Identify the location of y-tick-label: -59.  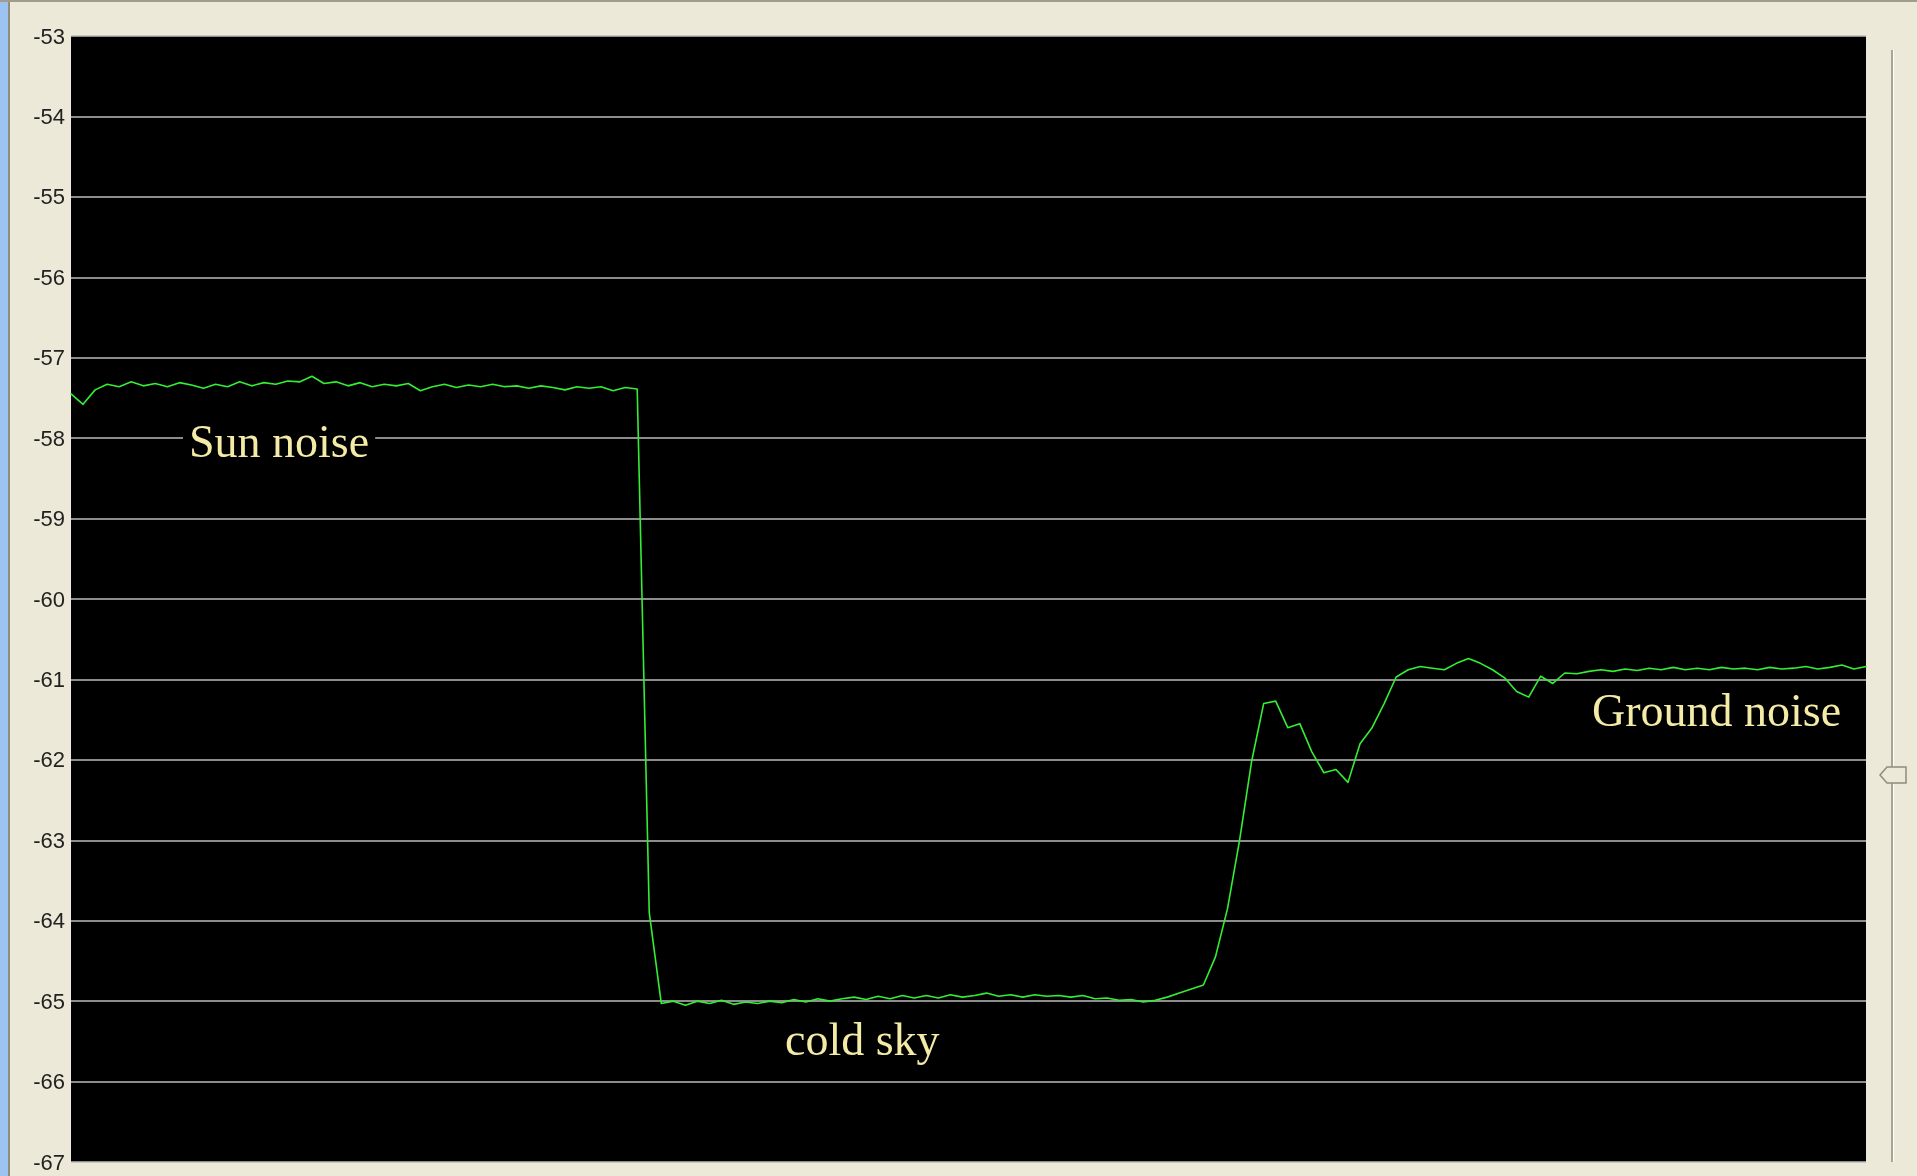
(49, 519).